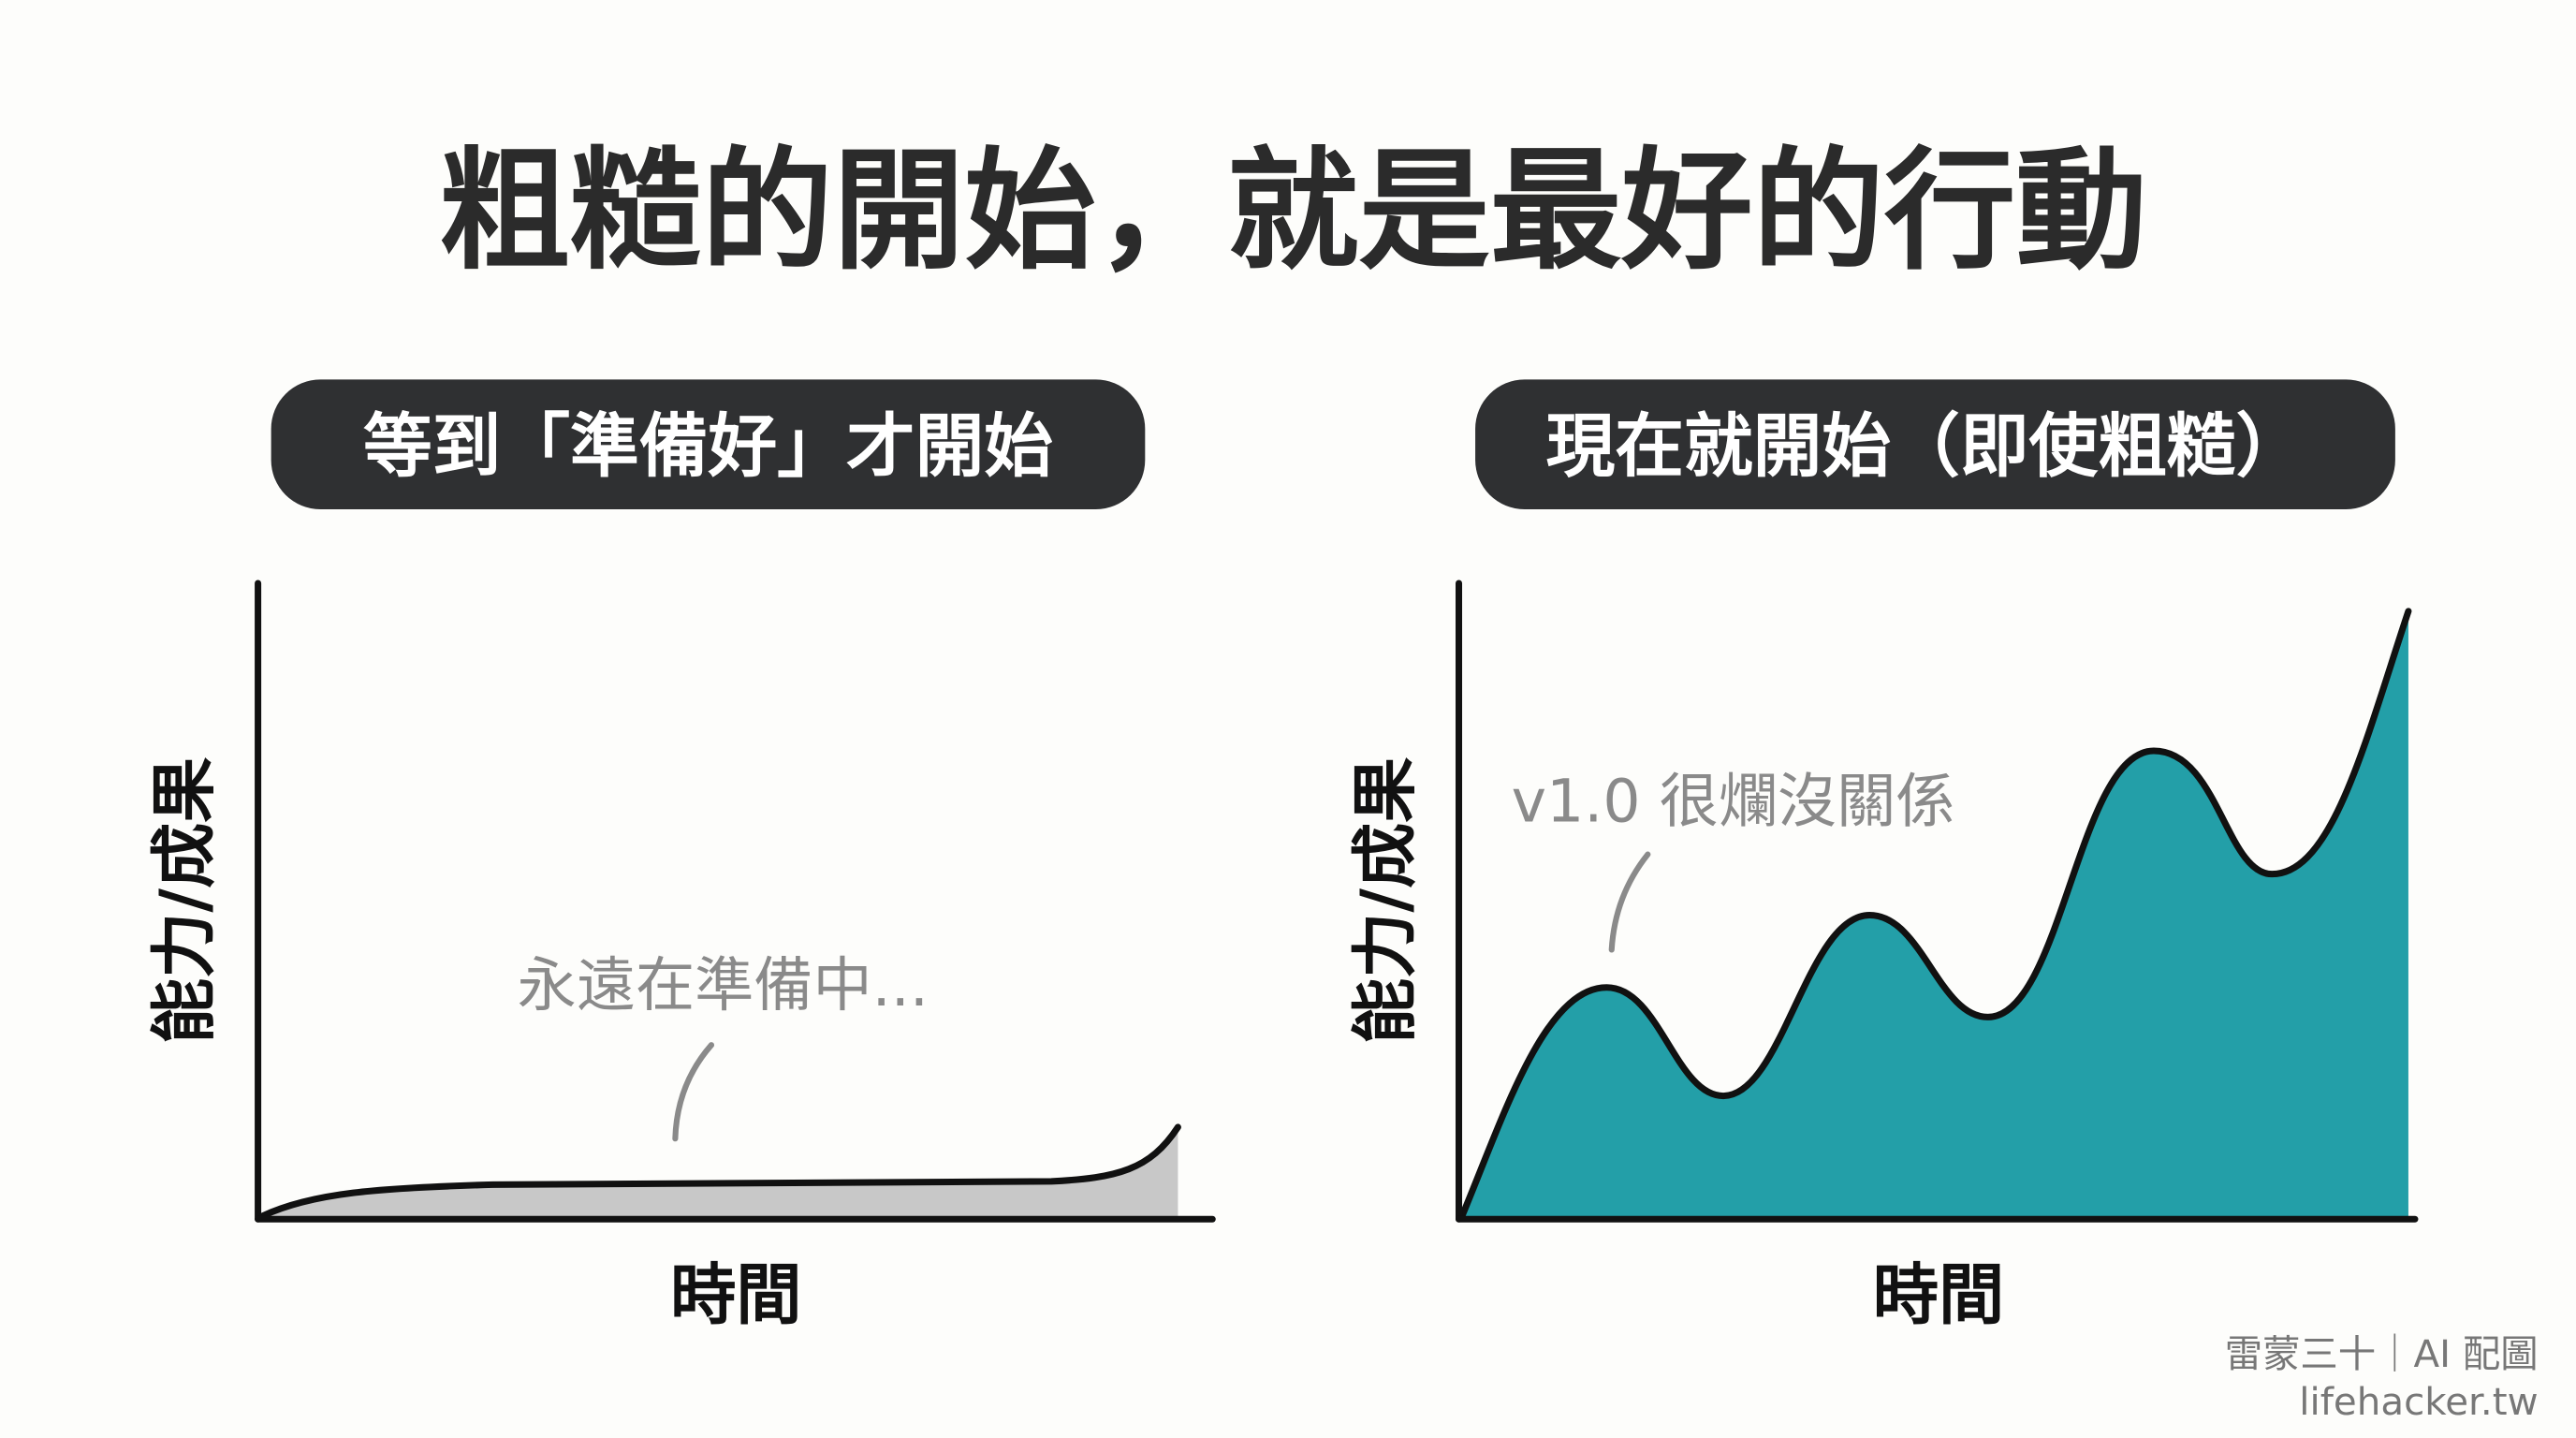 This screenshot has height=1438, width=2576. I want to click on left-heading: 等到「準備好」才開始, so click(708, 447).